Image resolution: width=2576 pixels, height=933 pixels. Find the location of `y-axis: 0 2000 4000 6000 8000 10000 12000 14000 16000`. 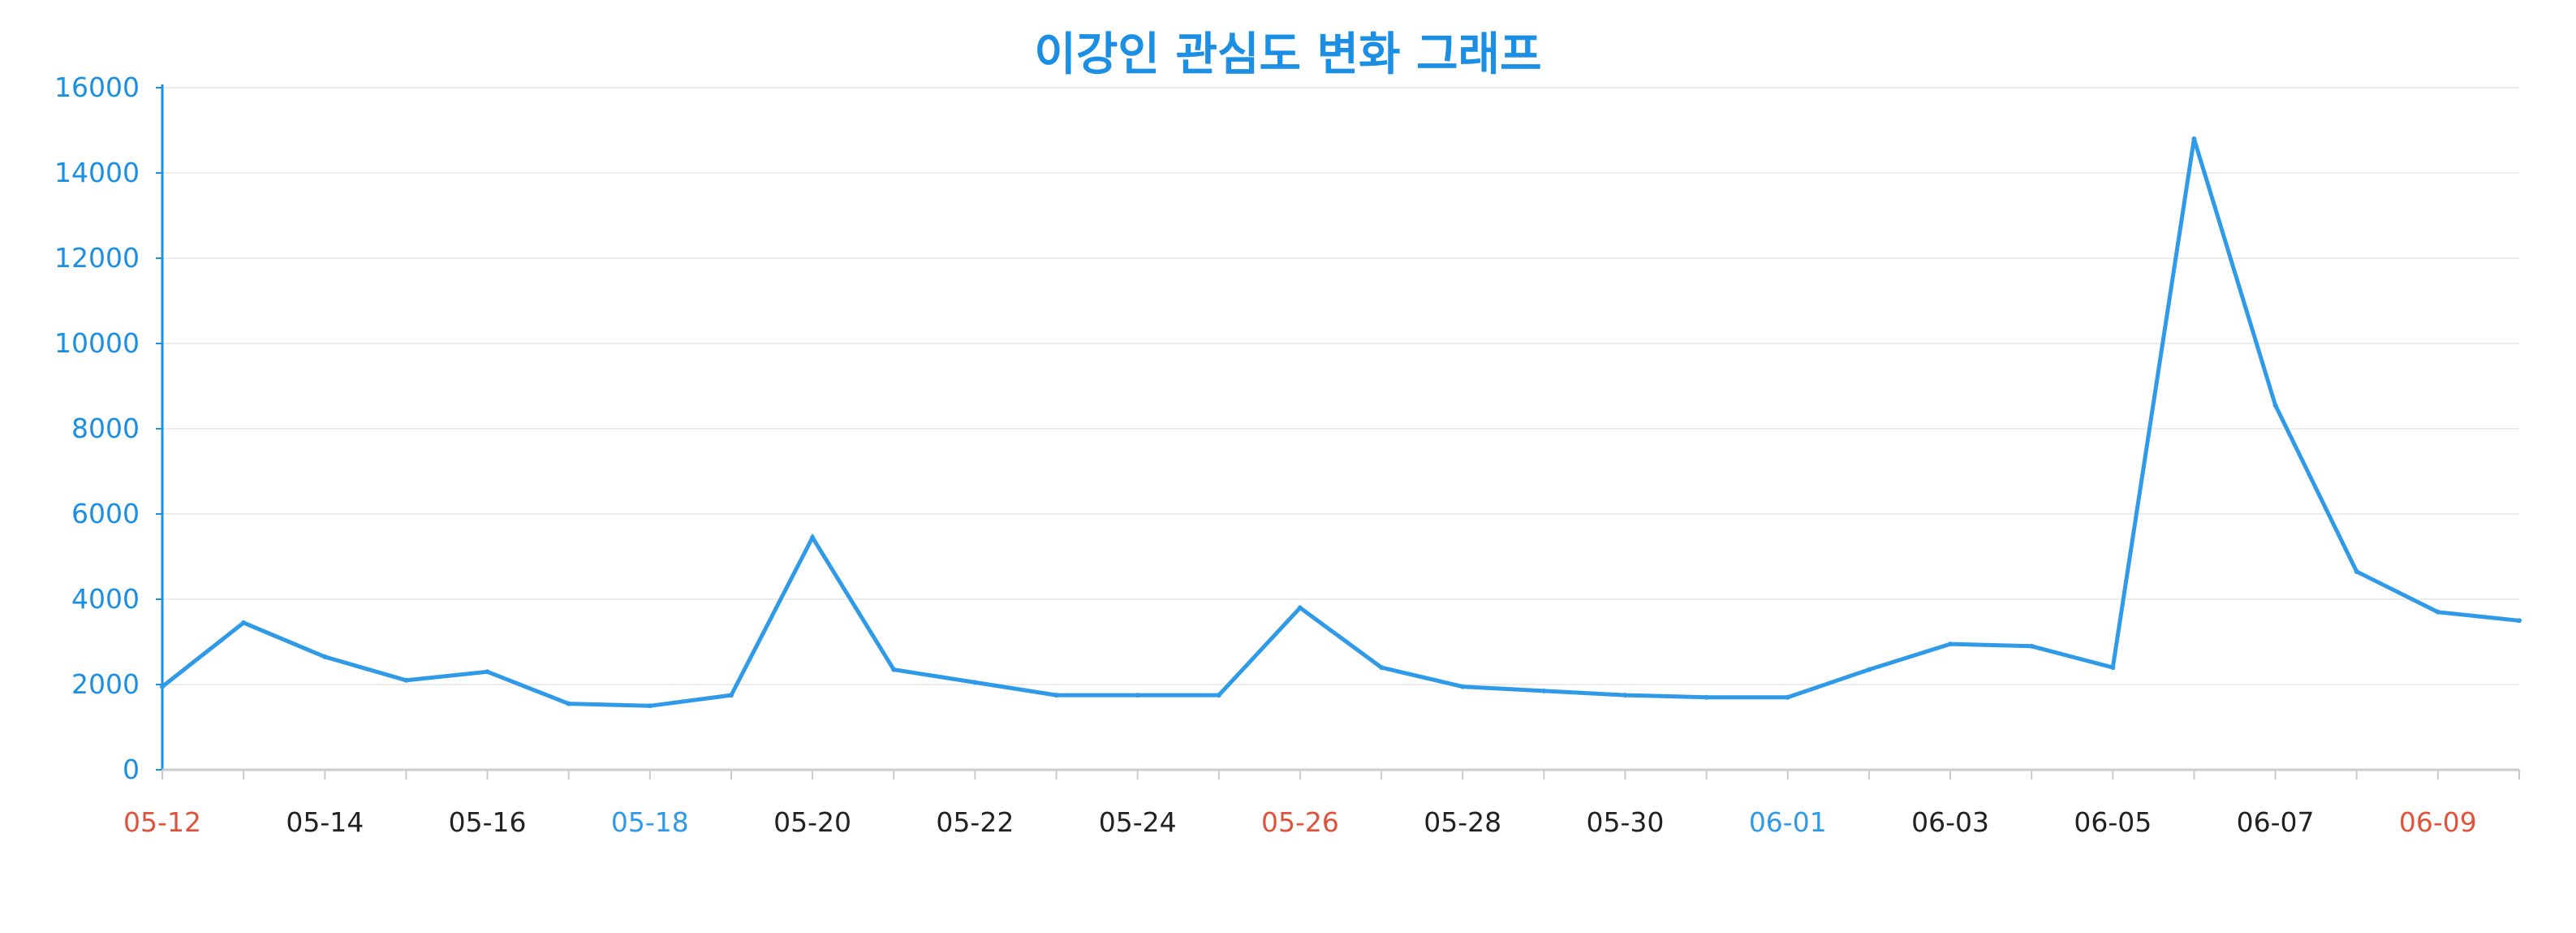

y-axis: 0 2000 4000 6000 8000 10000 12000 14000 16000 is located at coordinates (109, 428).